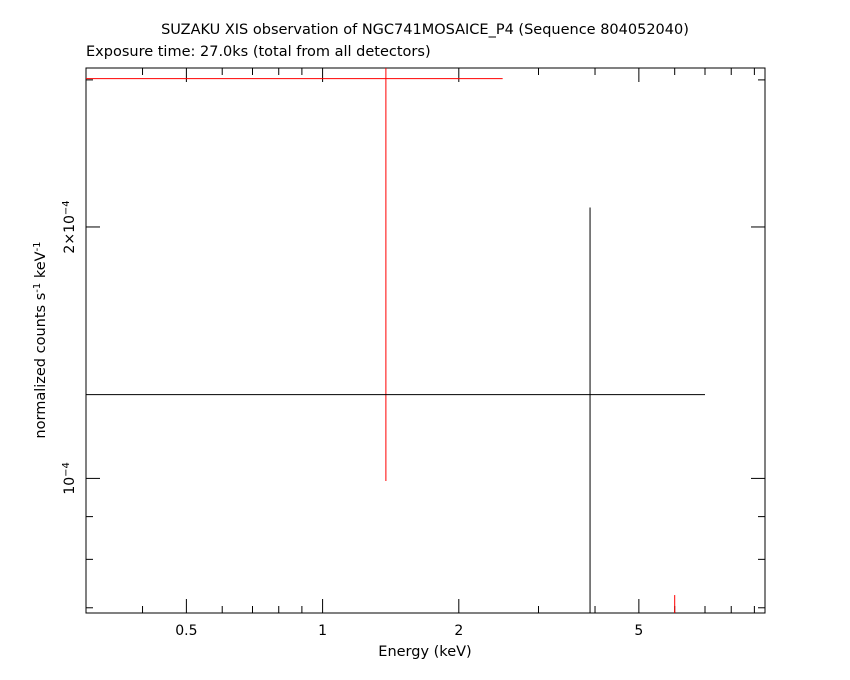 This screenshot has width=850, height=680. Describe the element at coordinates (41, 366) in the screenshot. I see `y-label-base: normalized counts s` at that location.